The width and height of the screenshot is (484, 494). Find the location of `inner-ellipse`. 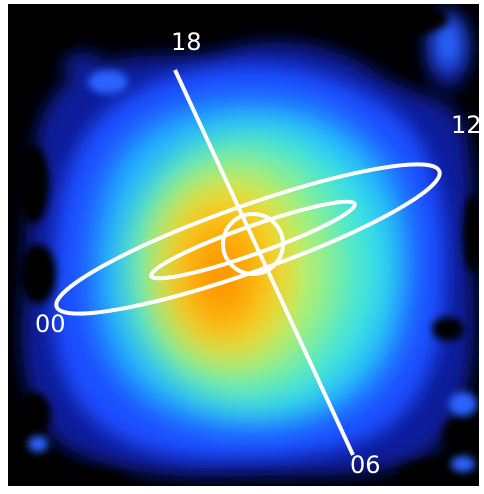

inner-ellipse is located at coordinates (253, 240).